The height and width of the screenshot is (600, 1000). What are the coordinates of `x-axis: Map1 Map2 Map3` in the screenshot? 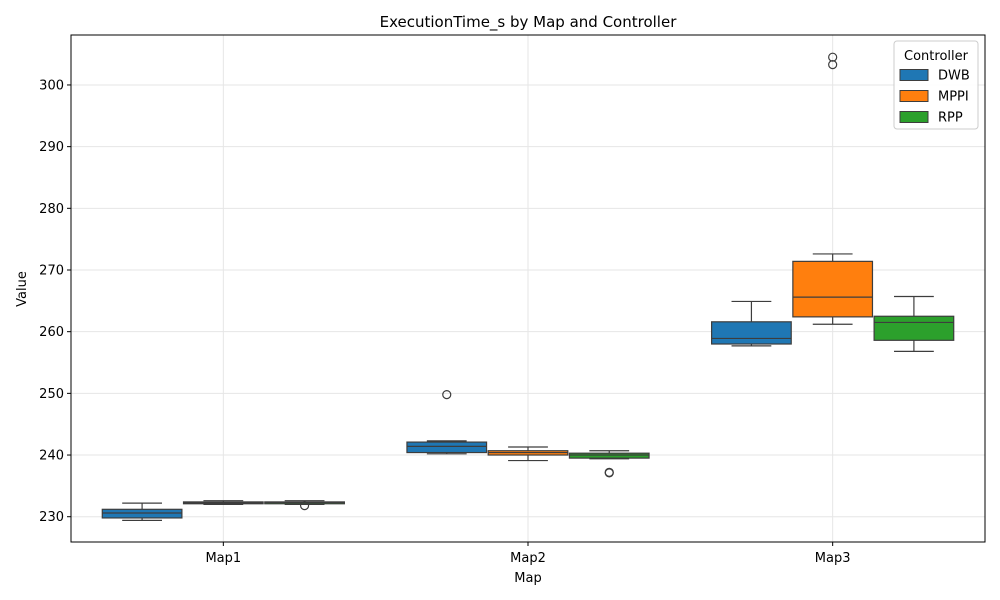 It's located at (528, 554).